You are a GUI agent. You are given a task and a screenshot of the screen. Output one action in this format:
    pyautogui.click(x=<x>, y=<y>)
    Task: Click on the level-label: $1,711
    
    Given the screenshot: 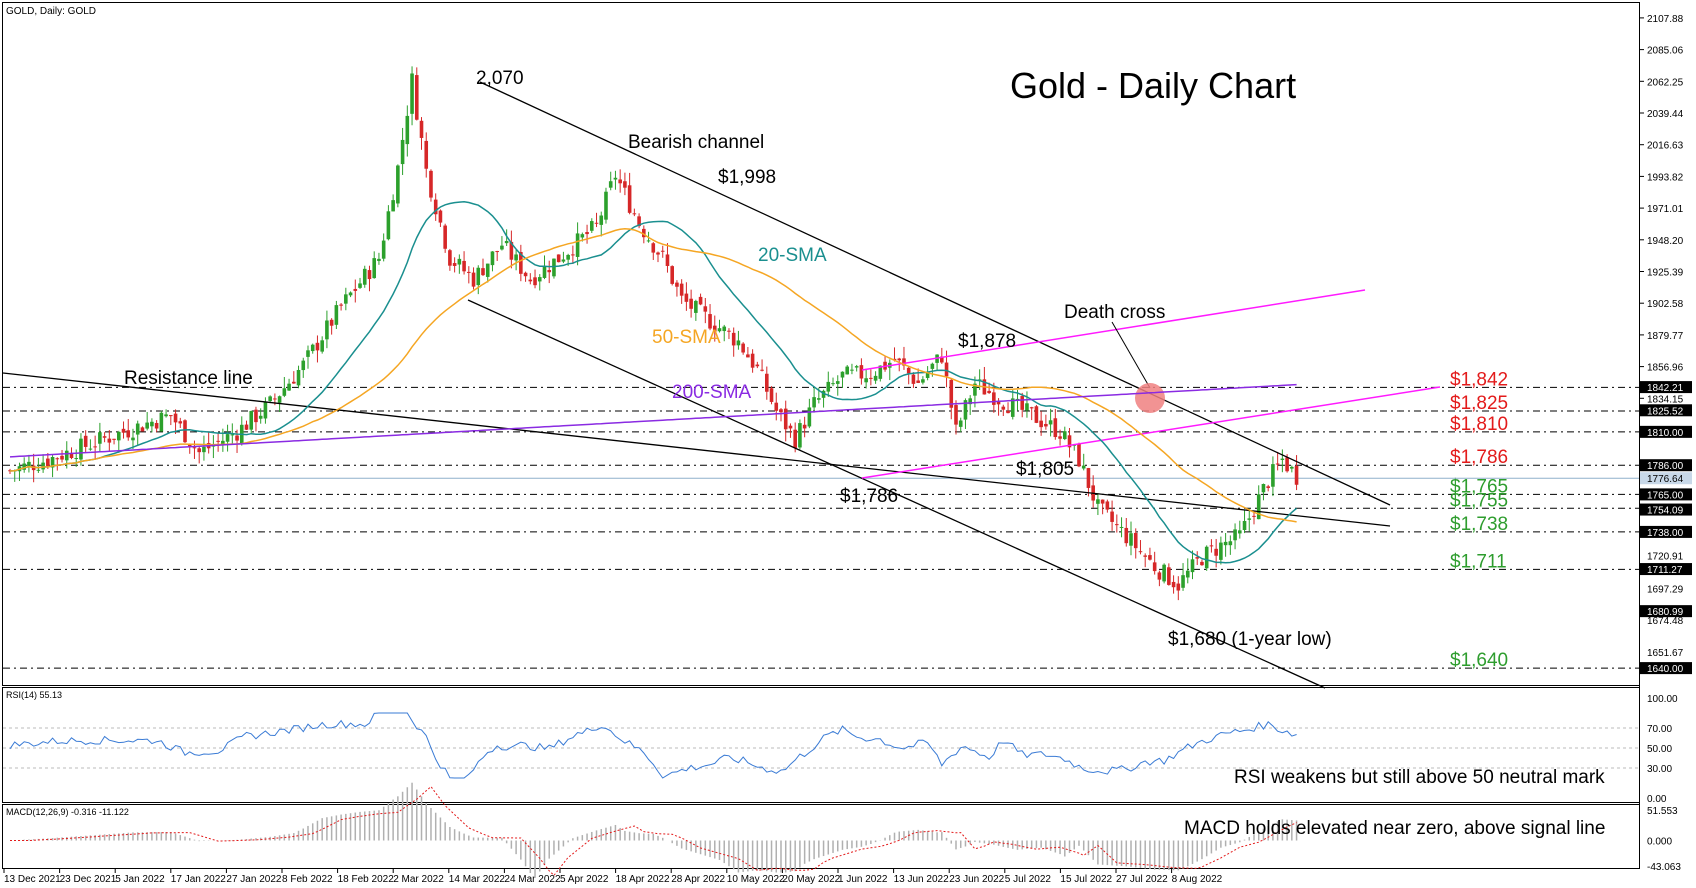 What is the action you would take?
    pyautogui.click(x=1478, y=561)
    